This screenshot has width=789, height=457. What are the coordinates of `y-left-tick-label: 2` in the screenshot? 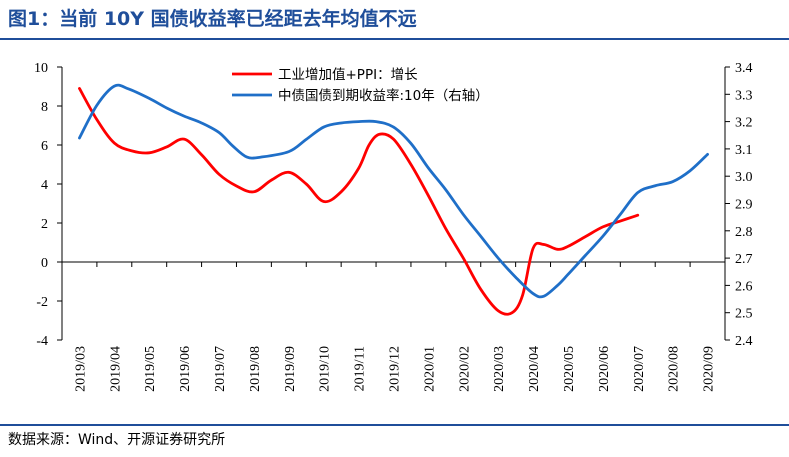 It's located at (44, 224).